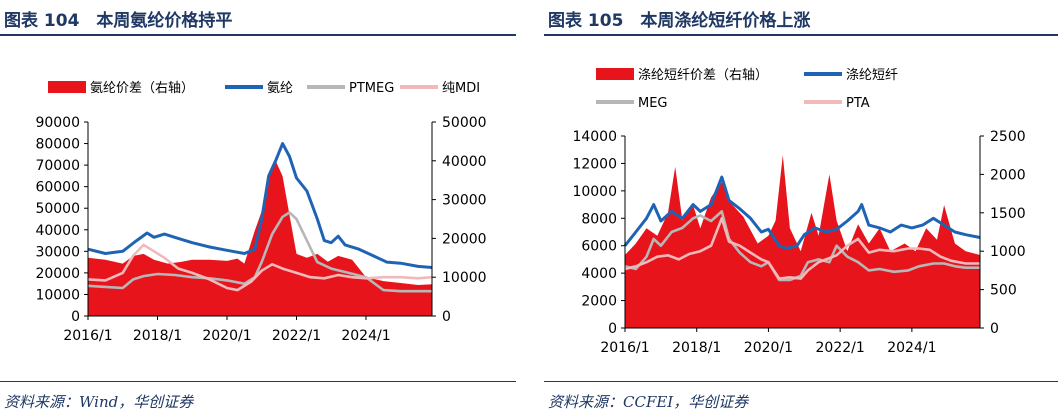  Describe the element at coordinates (464, 162) in the screenshot. I see `y-right-tick-label: 40000` at that location.